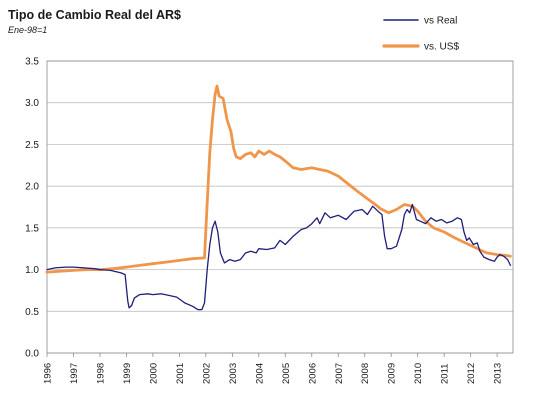 The image size is (533, 401). What do you see at coordinates (286, 373) in the screenshot?
I see `x-tick-label: 2005` at bounding box center [286, 373].